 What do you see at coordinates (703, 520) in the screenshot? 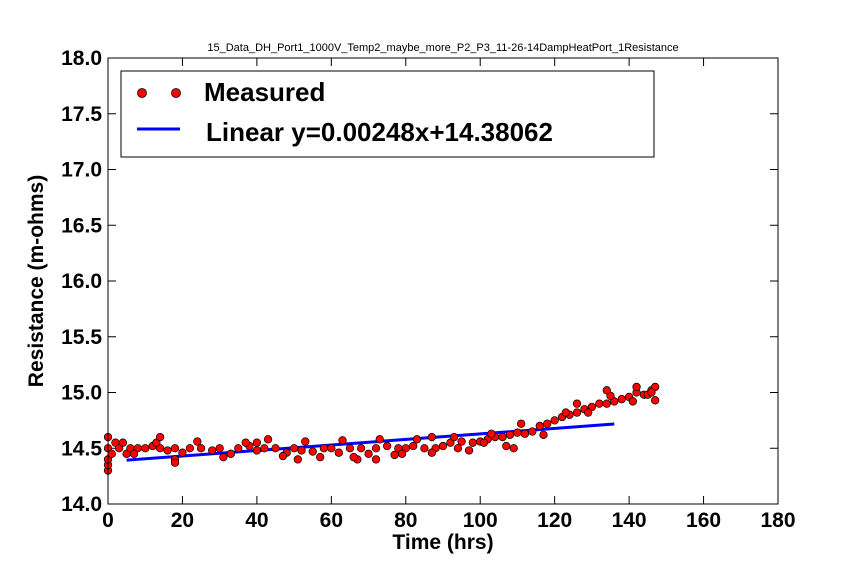
I see `x-tick-label: 160` at bounding box center [703, 520].